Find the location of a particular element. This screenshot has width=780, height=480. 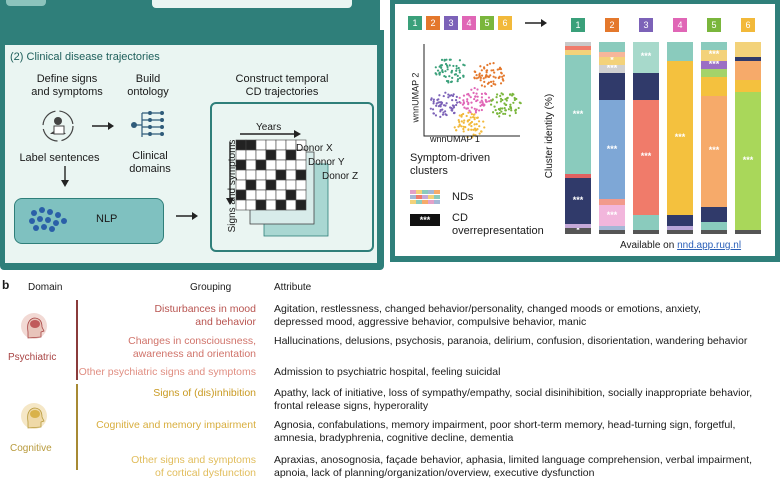

cd-overrepresentation-label: * is located at coordinates (612, 60).